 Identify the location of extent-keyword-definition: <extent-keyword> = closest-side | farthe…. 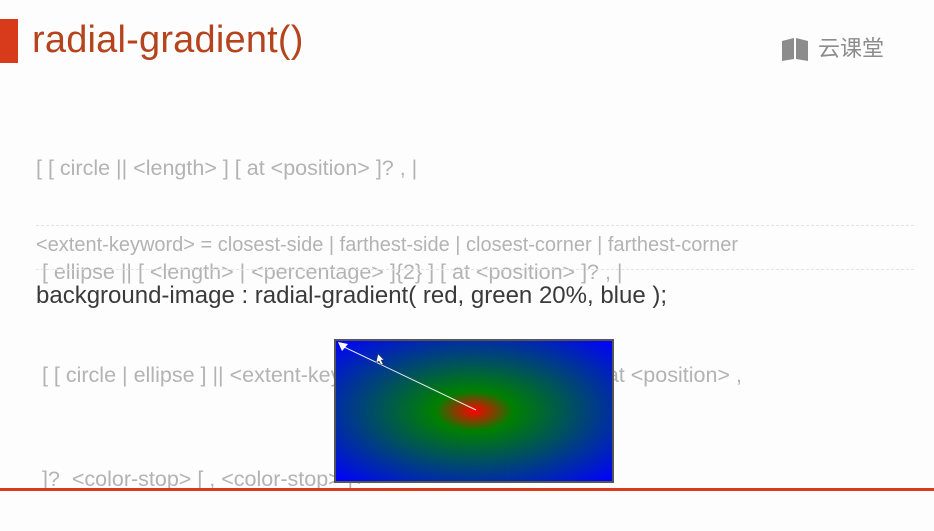
(387, 245).